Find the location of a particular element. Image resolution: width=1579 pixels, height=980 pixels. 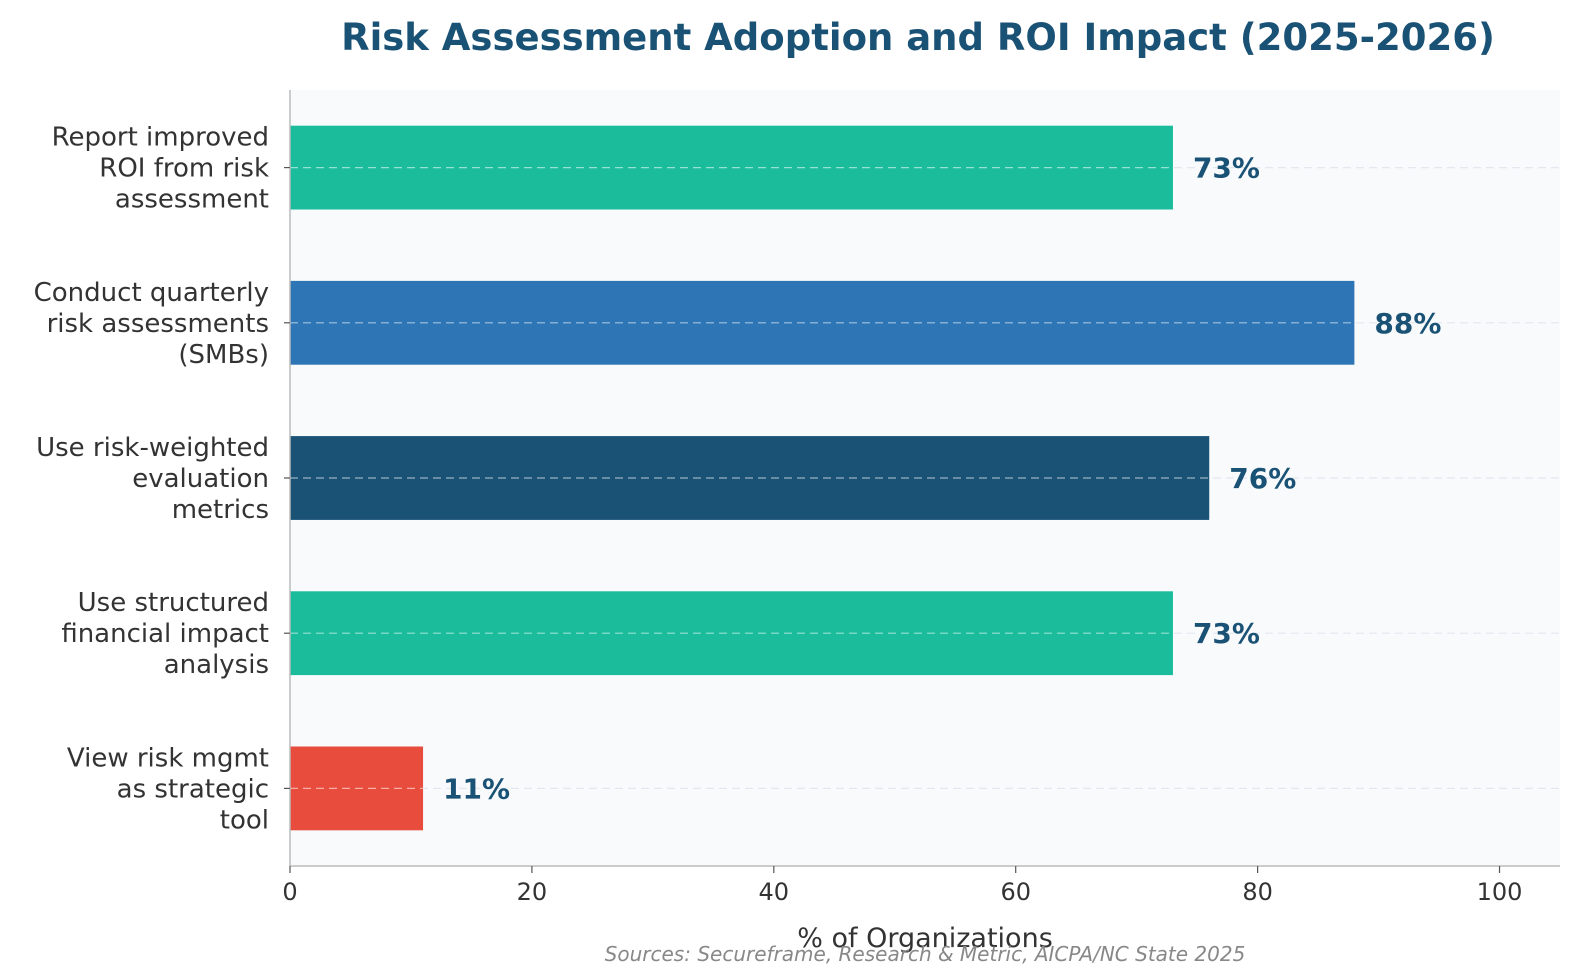

category-label-line: assessment is located at coordinates (192, 200).